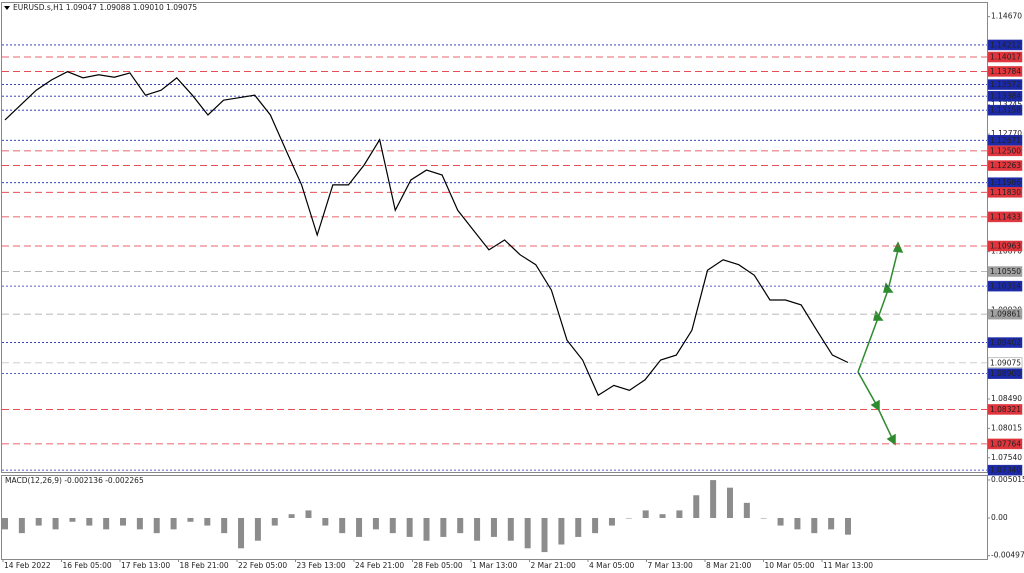 This screenshot has width=1024, height=573. What do you see at coordinates (790, 565) in the screenshot?
I see `x-tick-label: 10 Mar 05:00` at bounding box center [790, 565].